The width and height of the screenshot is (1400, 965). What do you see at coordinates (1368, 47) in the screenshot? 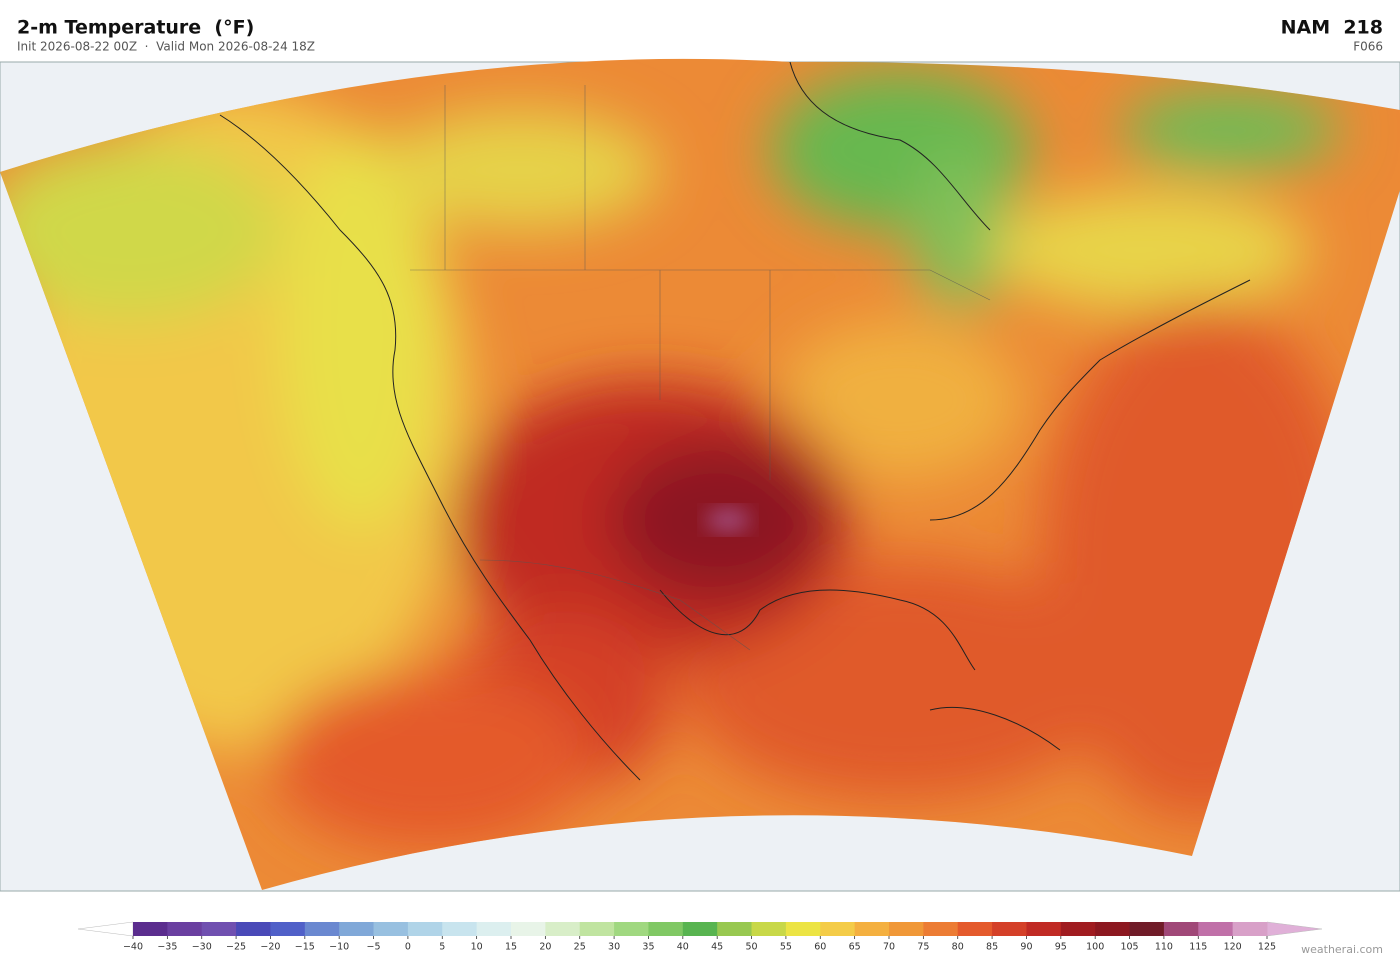
I see `forecast-hour: F066` at bounding box center [1368, 47].